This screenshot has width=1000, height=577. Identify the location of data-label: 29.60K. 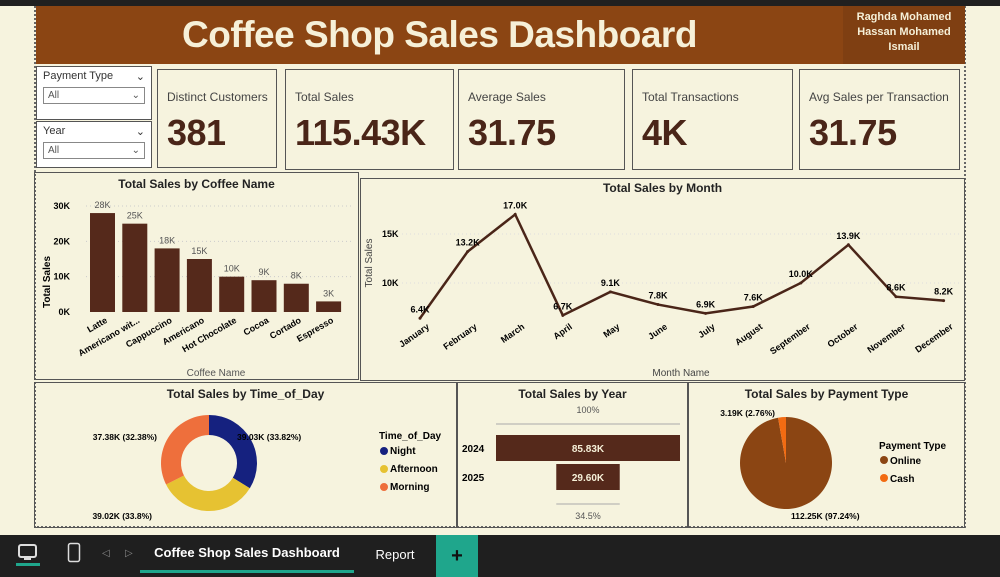
(588, 478).